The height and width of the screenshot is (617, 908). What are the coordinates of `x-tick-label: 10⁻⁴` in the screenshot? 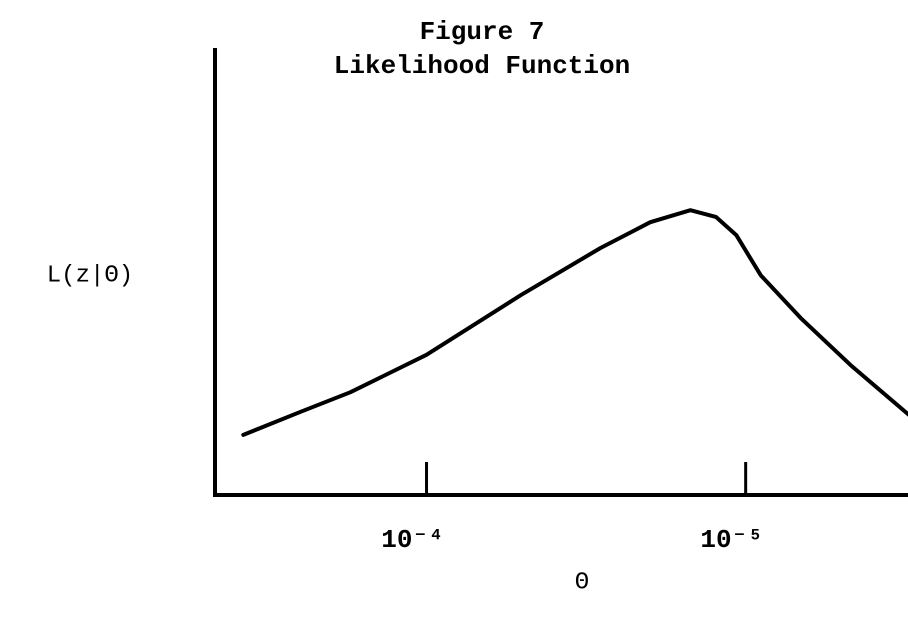 It's located at (412, 540).